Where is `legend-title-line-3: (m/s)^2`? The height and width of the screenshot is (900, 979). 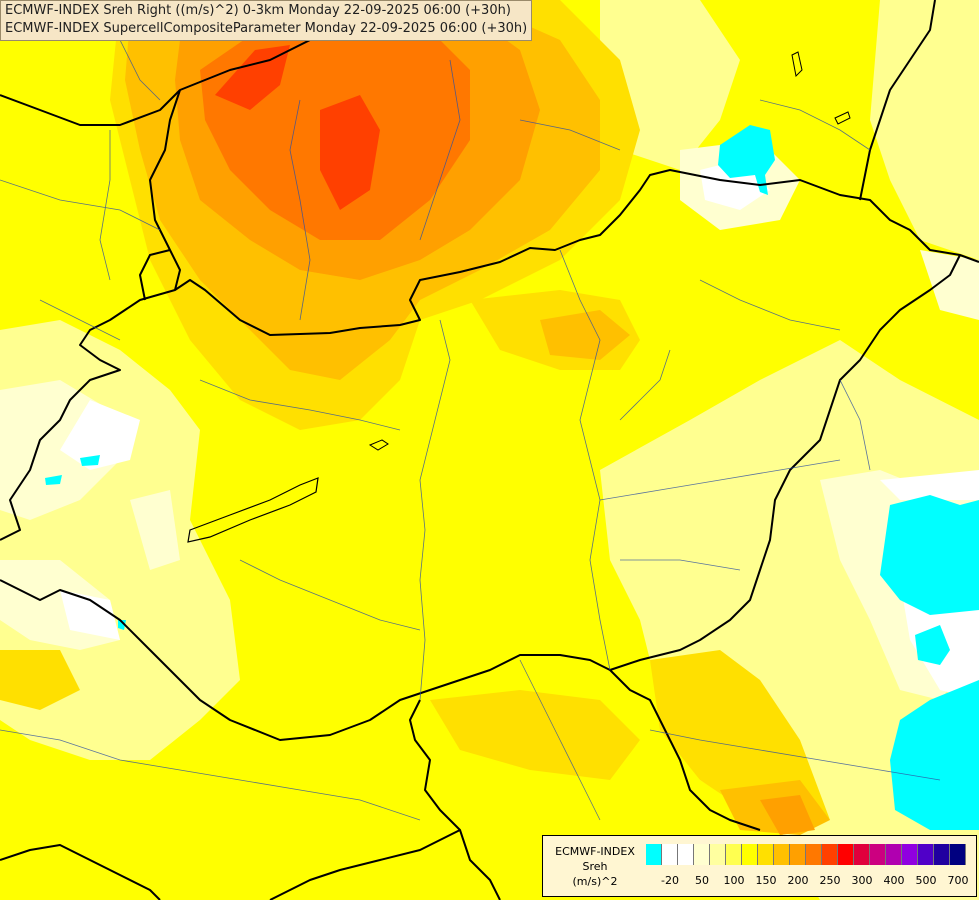 legend-title-line-3: (m/s)^2 is located at coordinates (595, 881).